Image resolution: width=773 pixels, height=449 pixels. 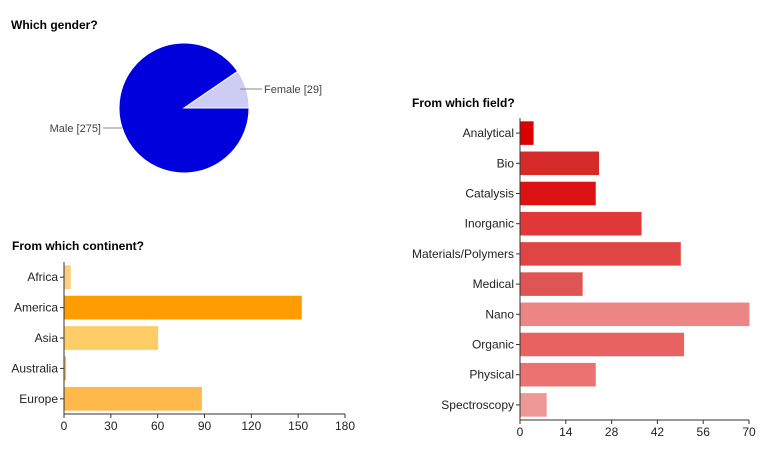 I want to click on field-category-label: Bio, so click(x=506, y=163).